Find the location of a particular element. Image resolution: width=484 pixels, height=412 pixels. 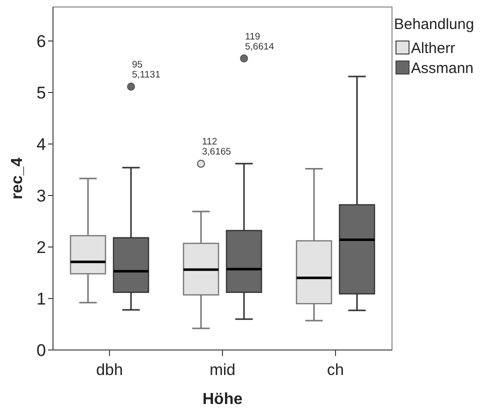

x-axis-title: Höhe is located at coordinates (222, 399).